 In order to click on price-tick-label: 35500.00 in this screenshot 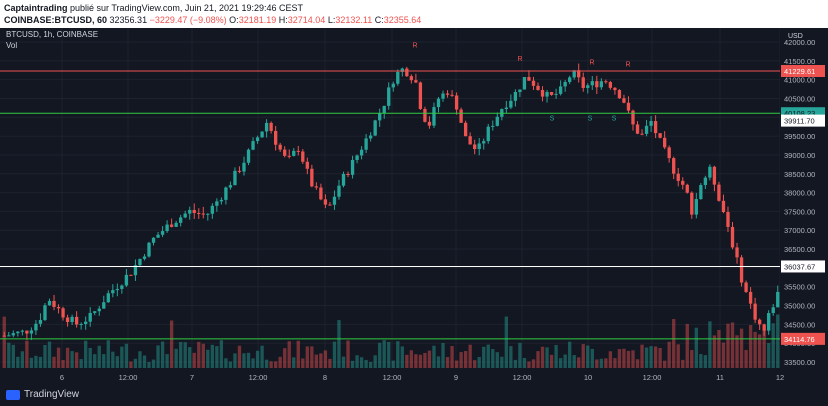, I will do `click(799, 287)`.